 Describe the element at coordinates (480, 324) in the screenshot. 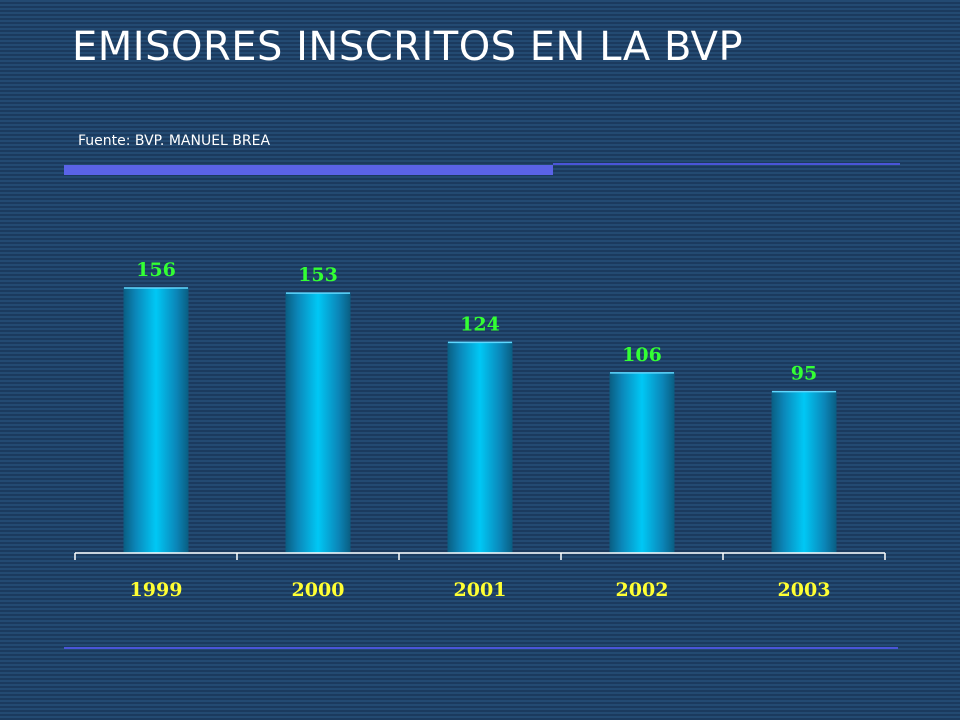

I see `value-label-2001: 124` at that location.